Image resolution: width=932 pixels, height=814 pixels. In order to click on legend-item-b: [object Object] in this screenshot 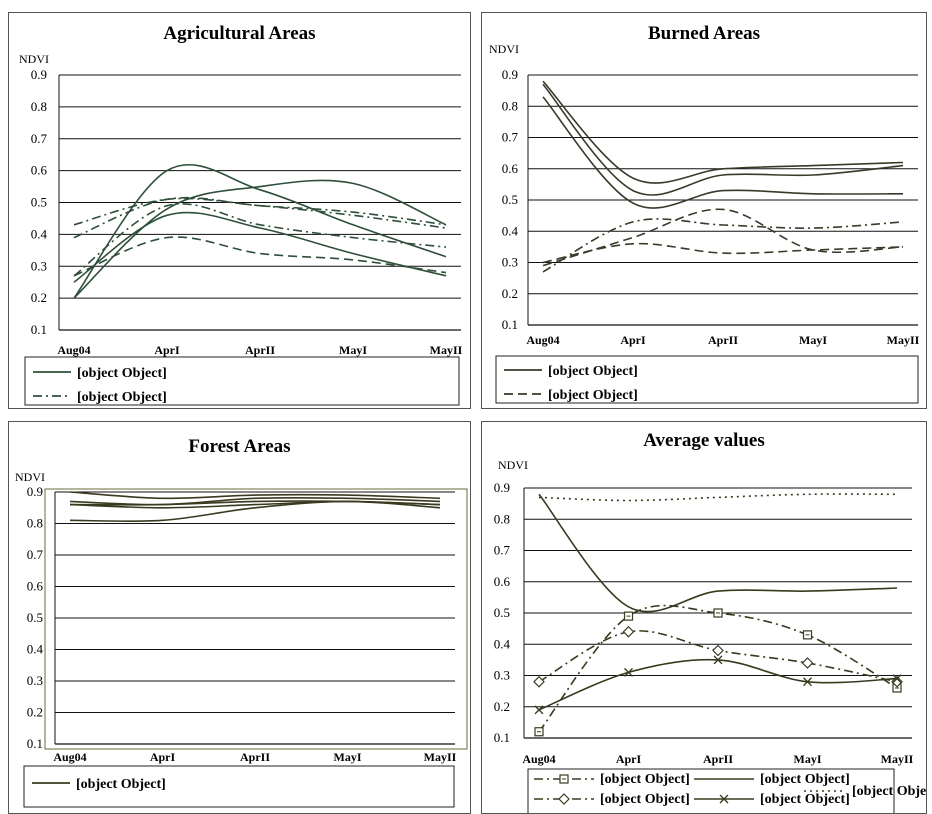, I will do `click(612, 799)`.